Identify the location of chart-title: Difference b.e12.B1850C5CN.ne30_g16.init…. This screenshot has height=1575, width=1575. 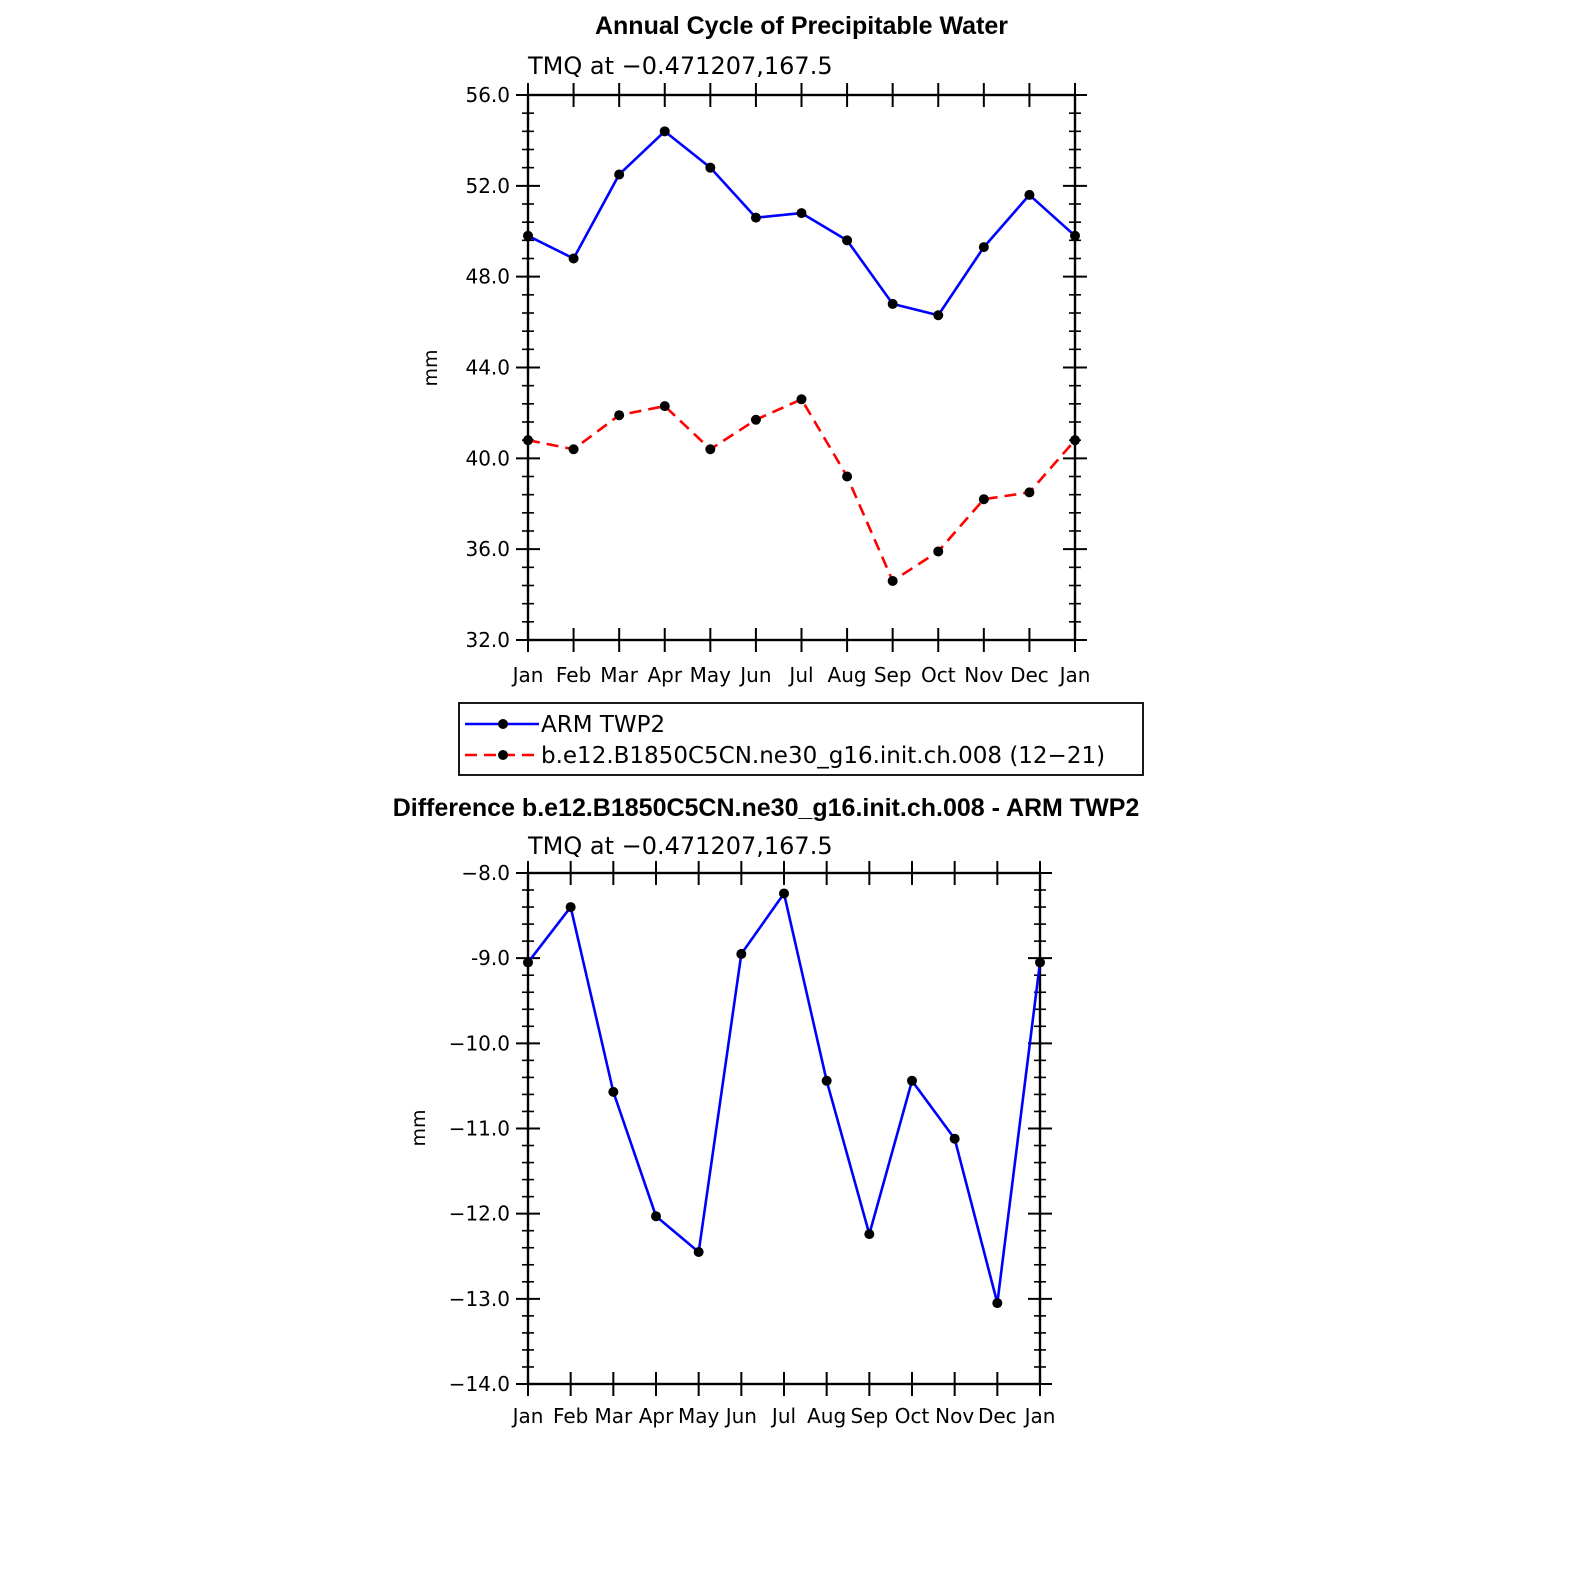
(766, 808).